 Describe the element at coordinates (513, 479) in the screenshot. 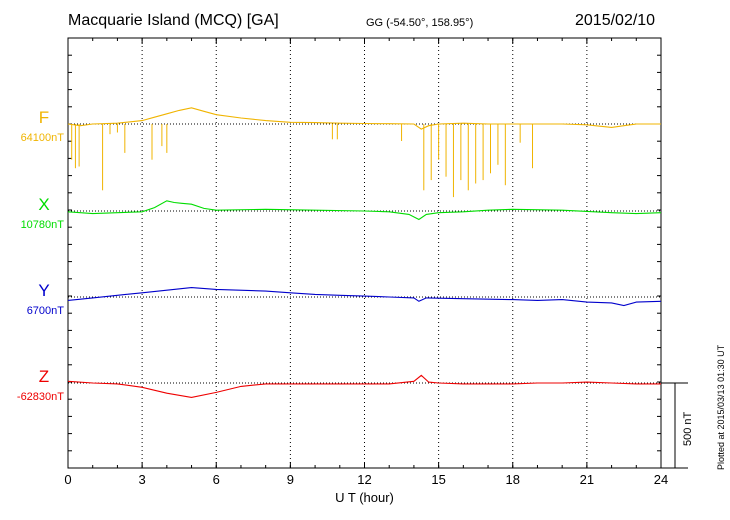

I see `x-tick-label: 18` at that location.